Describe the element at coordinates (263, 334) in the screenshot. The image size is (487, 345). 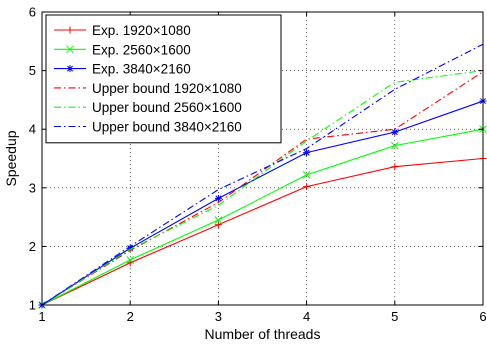
I see `x-axis-title: Number of threads` at that location.